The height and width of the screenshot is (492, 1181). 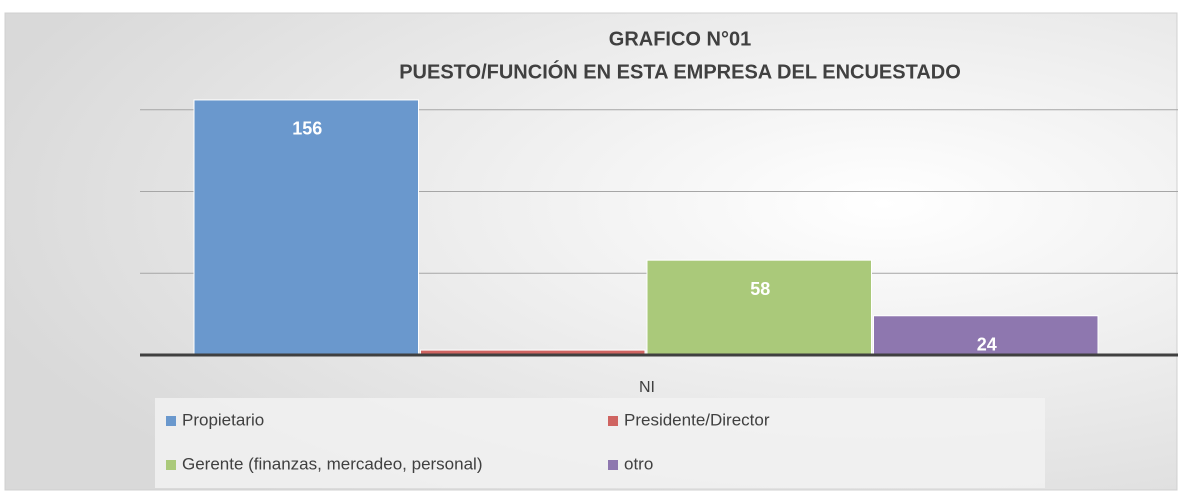 What do you see at coordinates (680, 39) in the screenshot?
I see `chart-title: GRAFICO N°01` at bounding box center [680, 39].